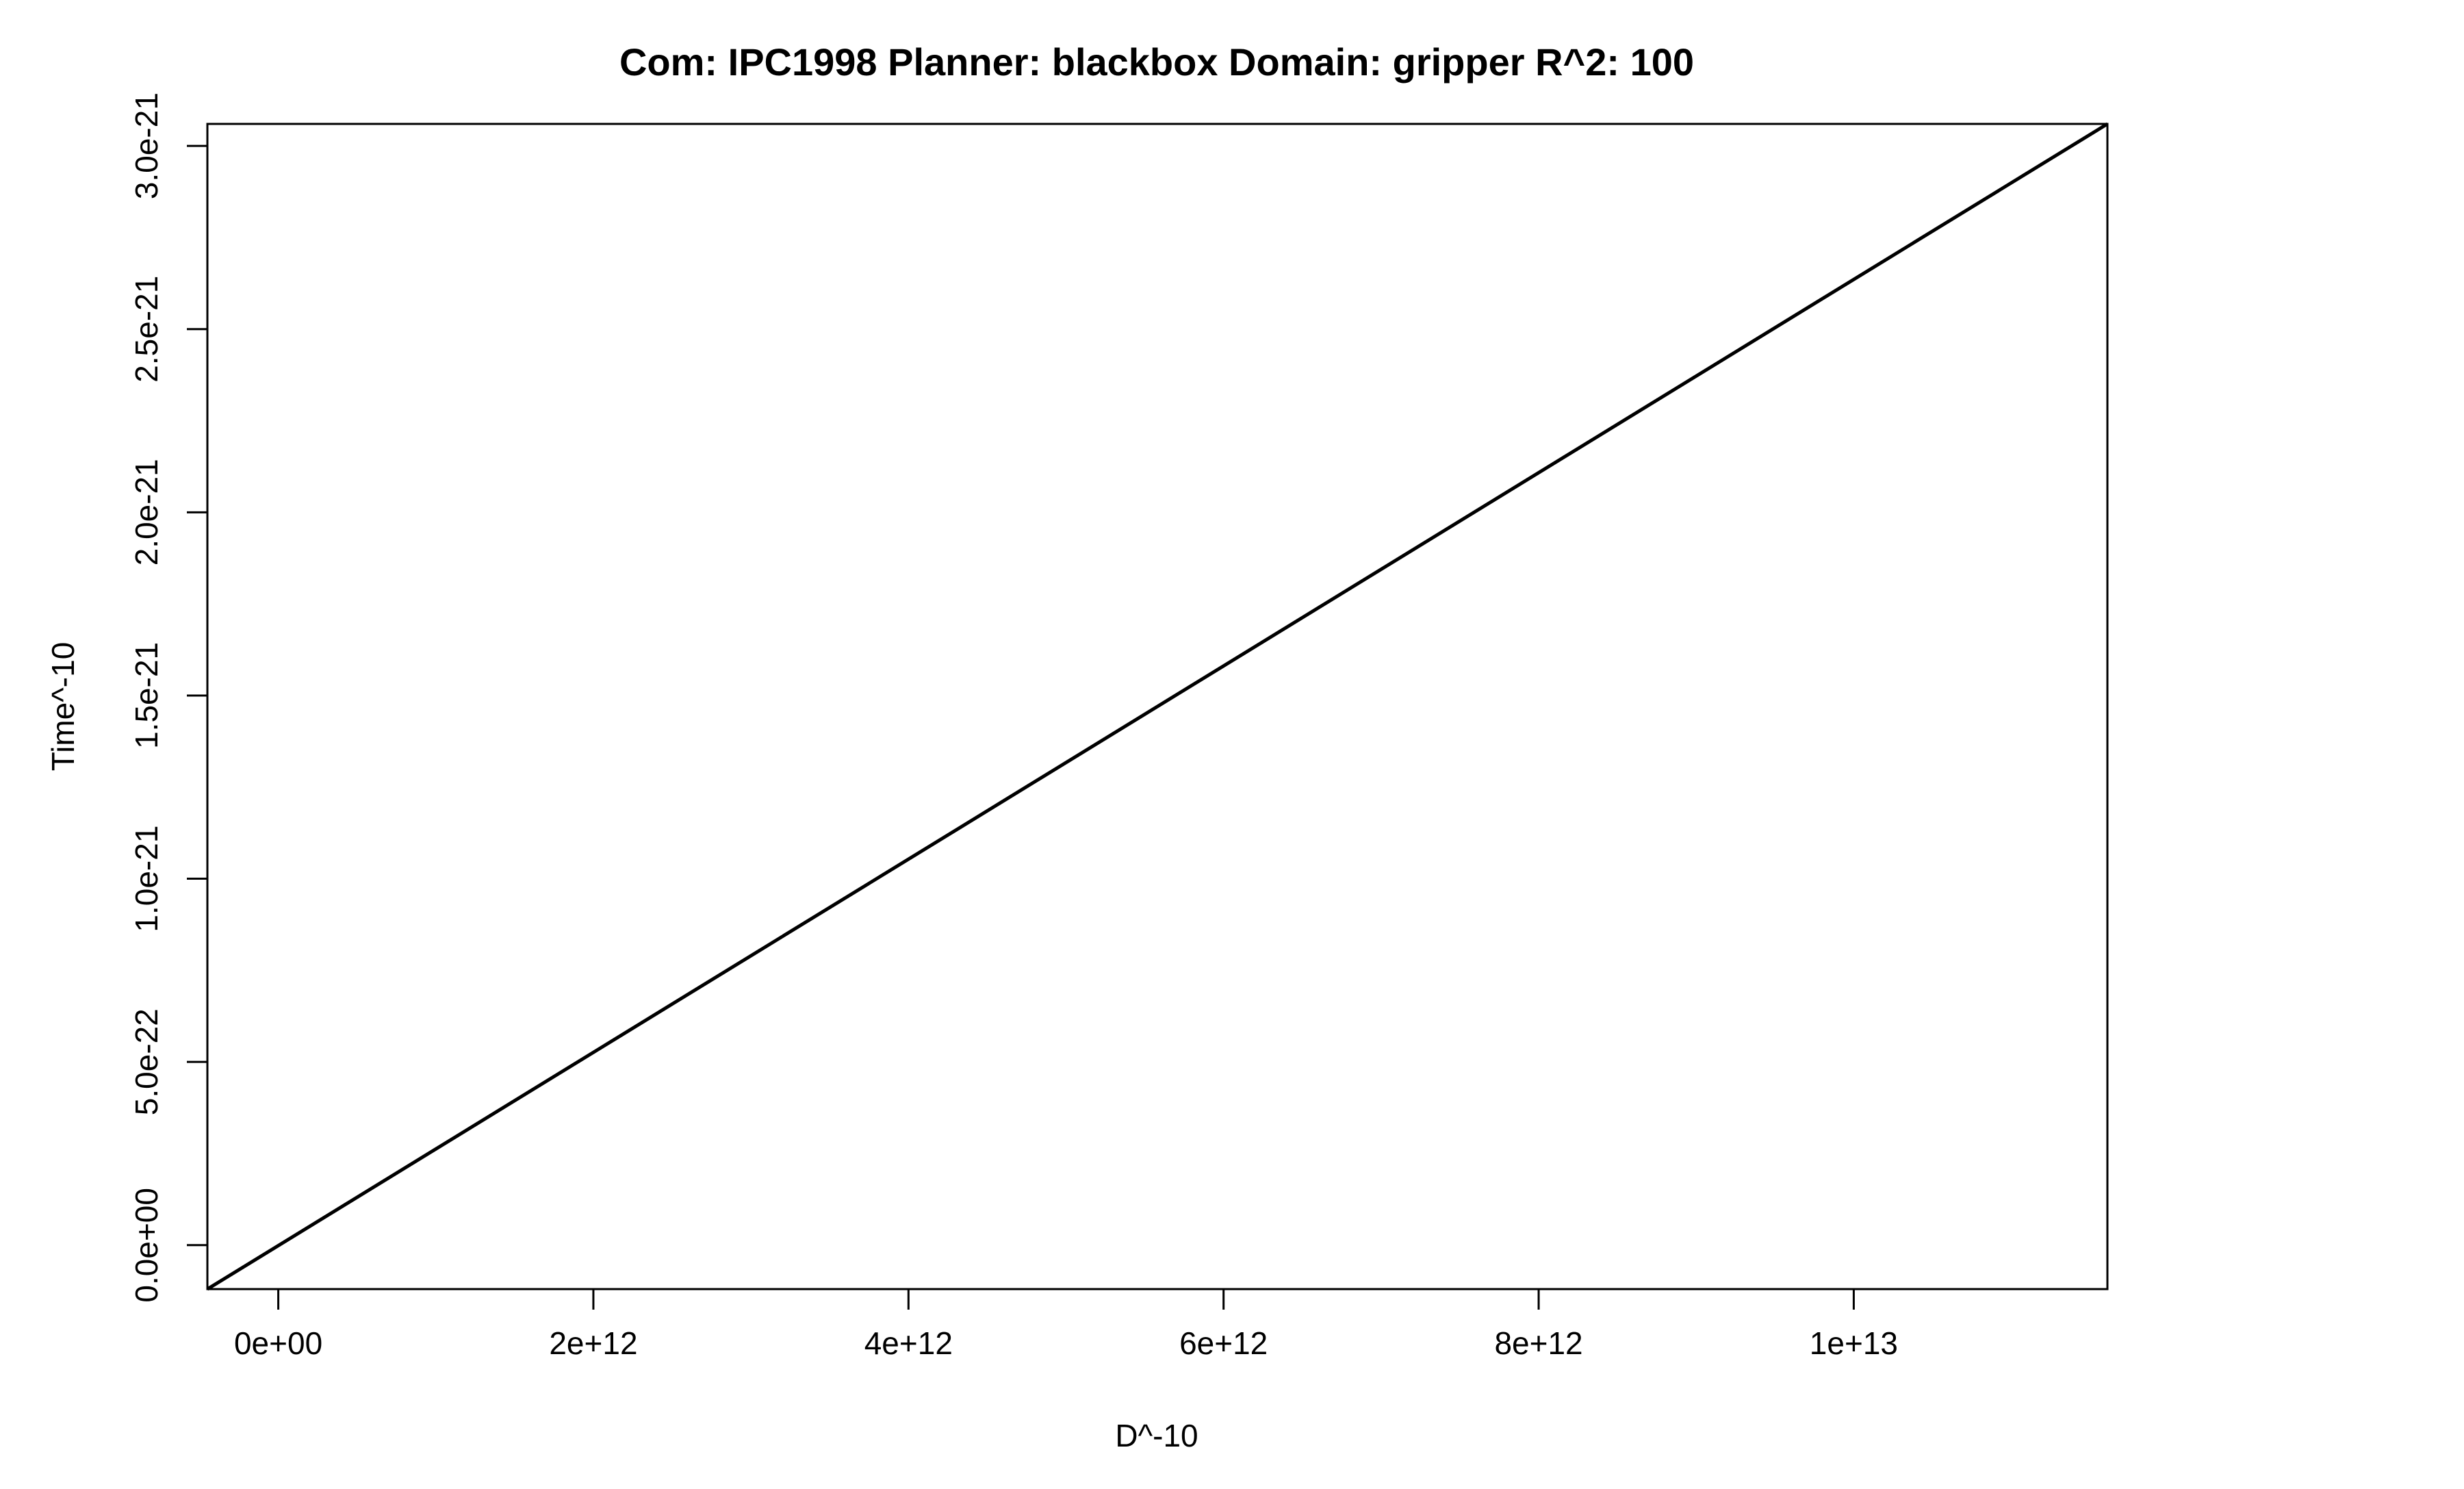  Describe the element at coordinates (1066, 1324) in the screenshot. I see `x-axis: 0e+00 2e+12 4e+12 6e+12 8e+12 1e+13` at that location.